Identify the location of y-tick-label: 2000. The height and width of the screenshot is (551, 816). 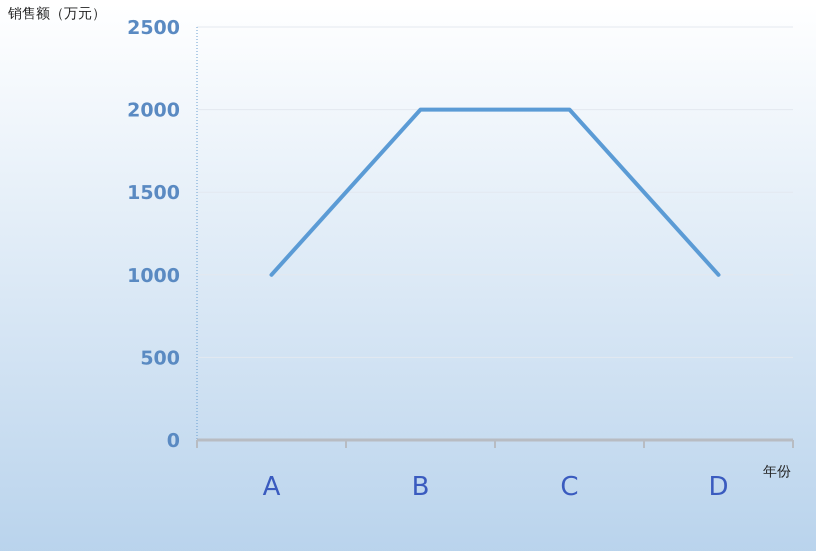
(153, 111).